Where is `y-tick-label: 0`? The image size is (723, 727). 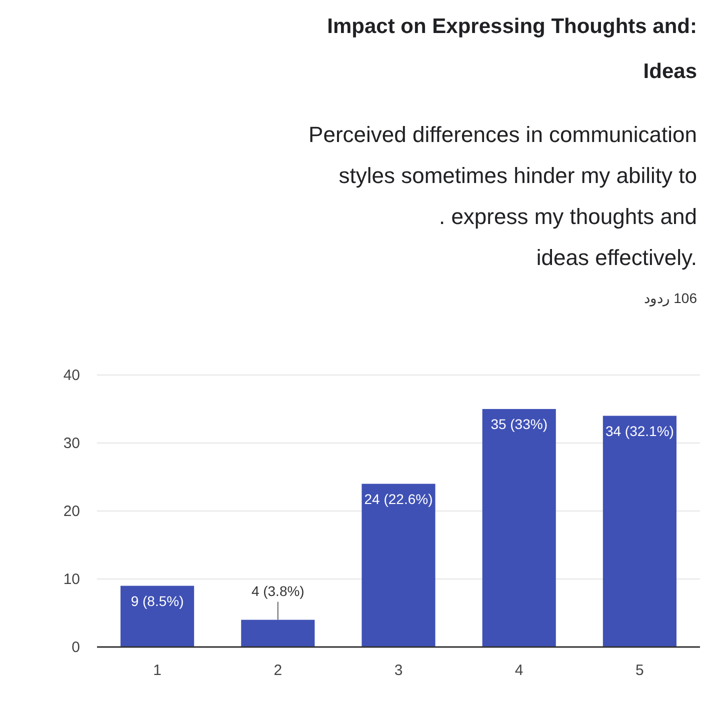
y-tick-label: 0 is located at coordinates (76, 647).